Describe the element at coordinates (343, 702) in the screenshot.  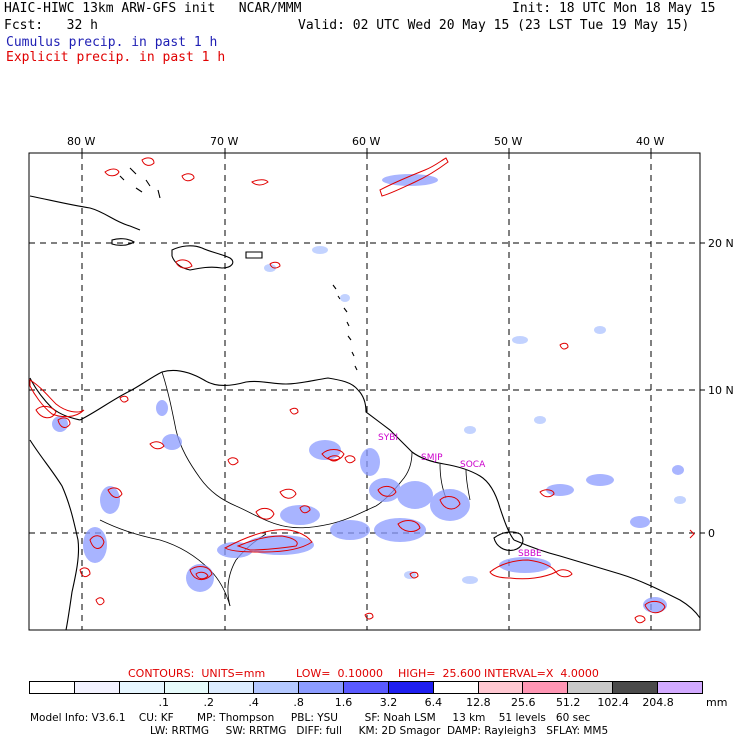
I see `colorbar-label: 1.6` at that location.